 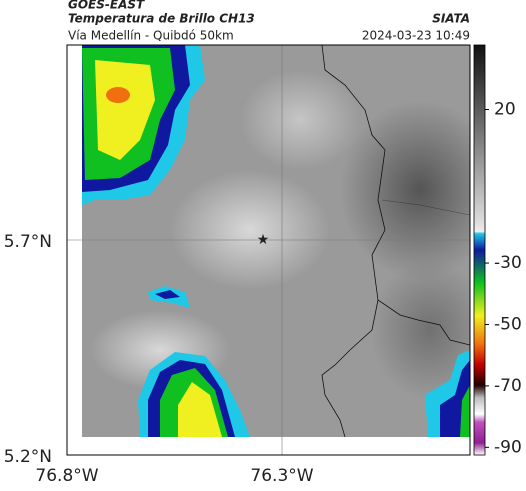 I want to click on colorbar-tick-label: -70, so click(x=508, y=386).